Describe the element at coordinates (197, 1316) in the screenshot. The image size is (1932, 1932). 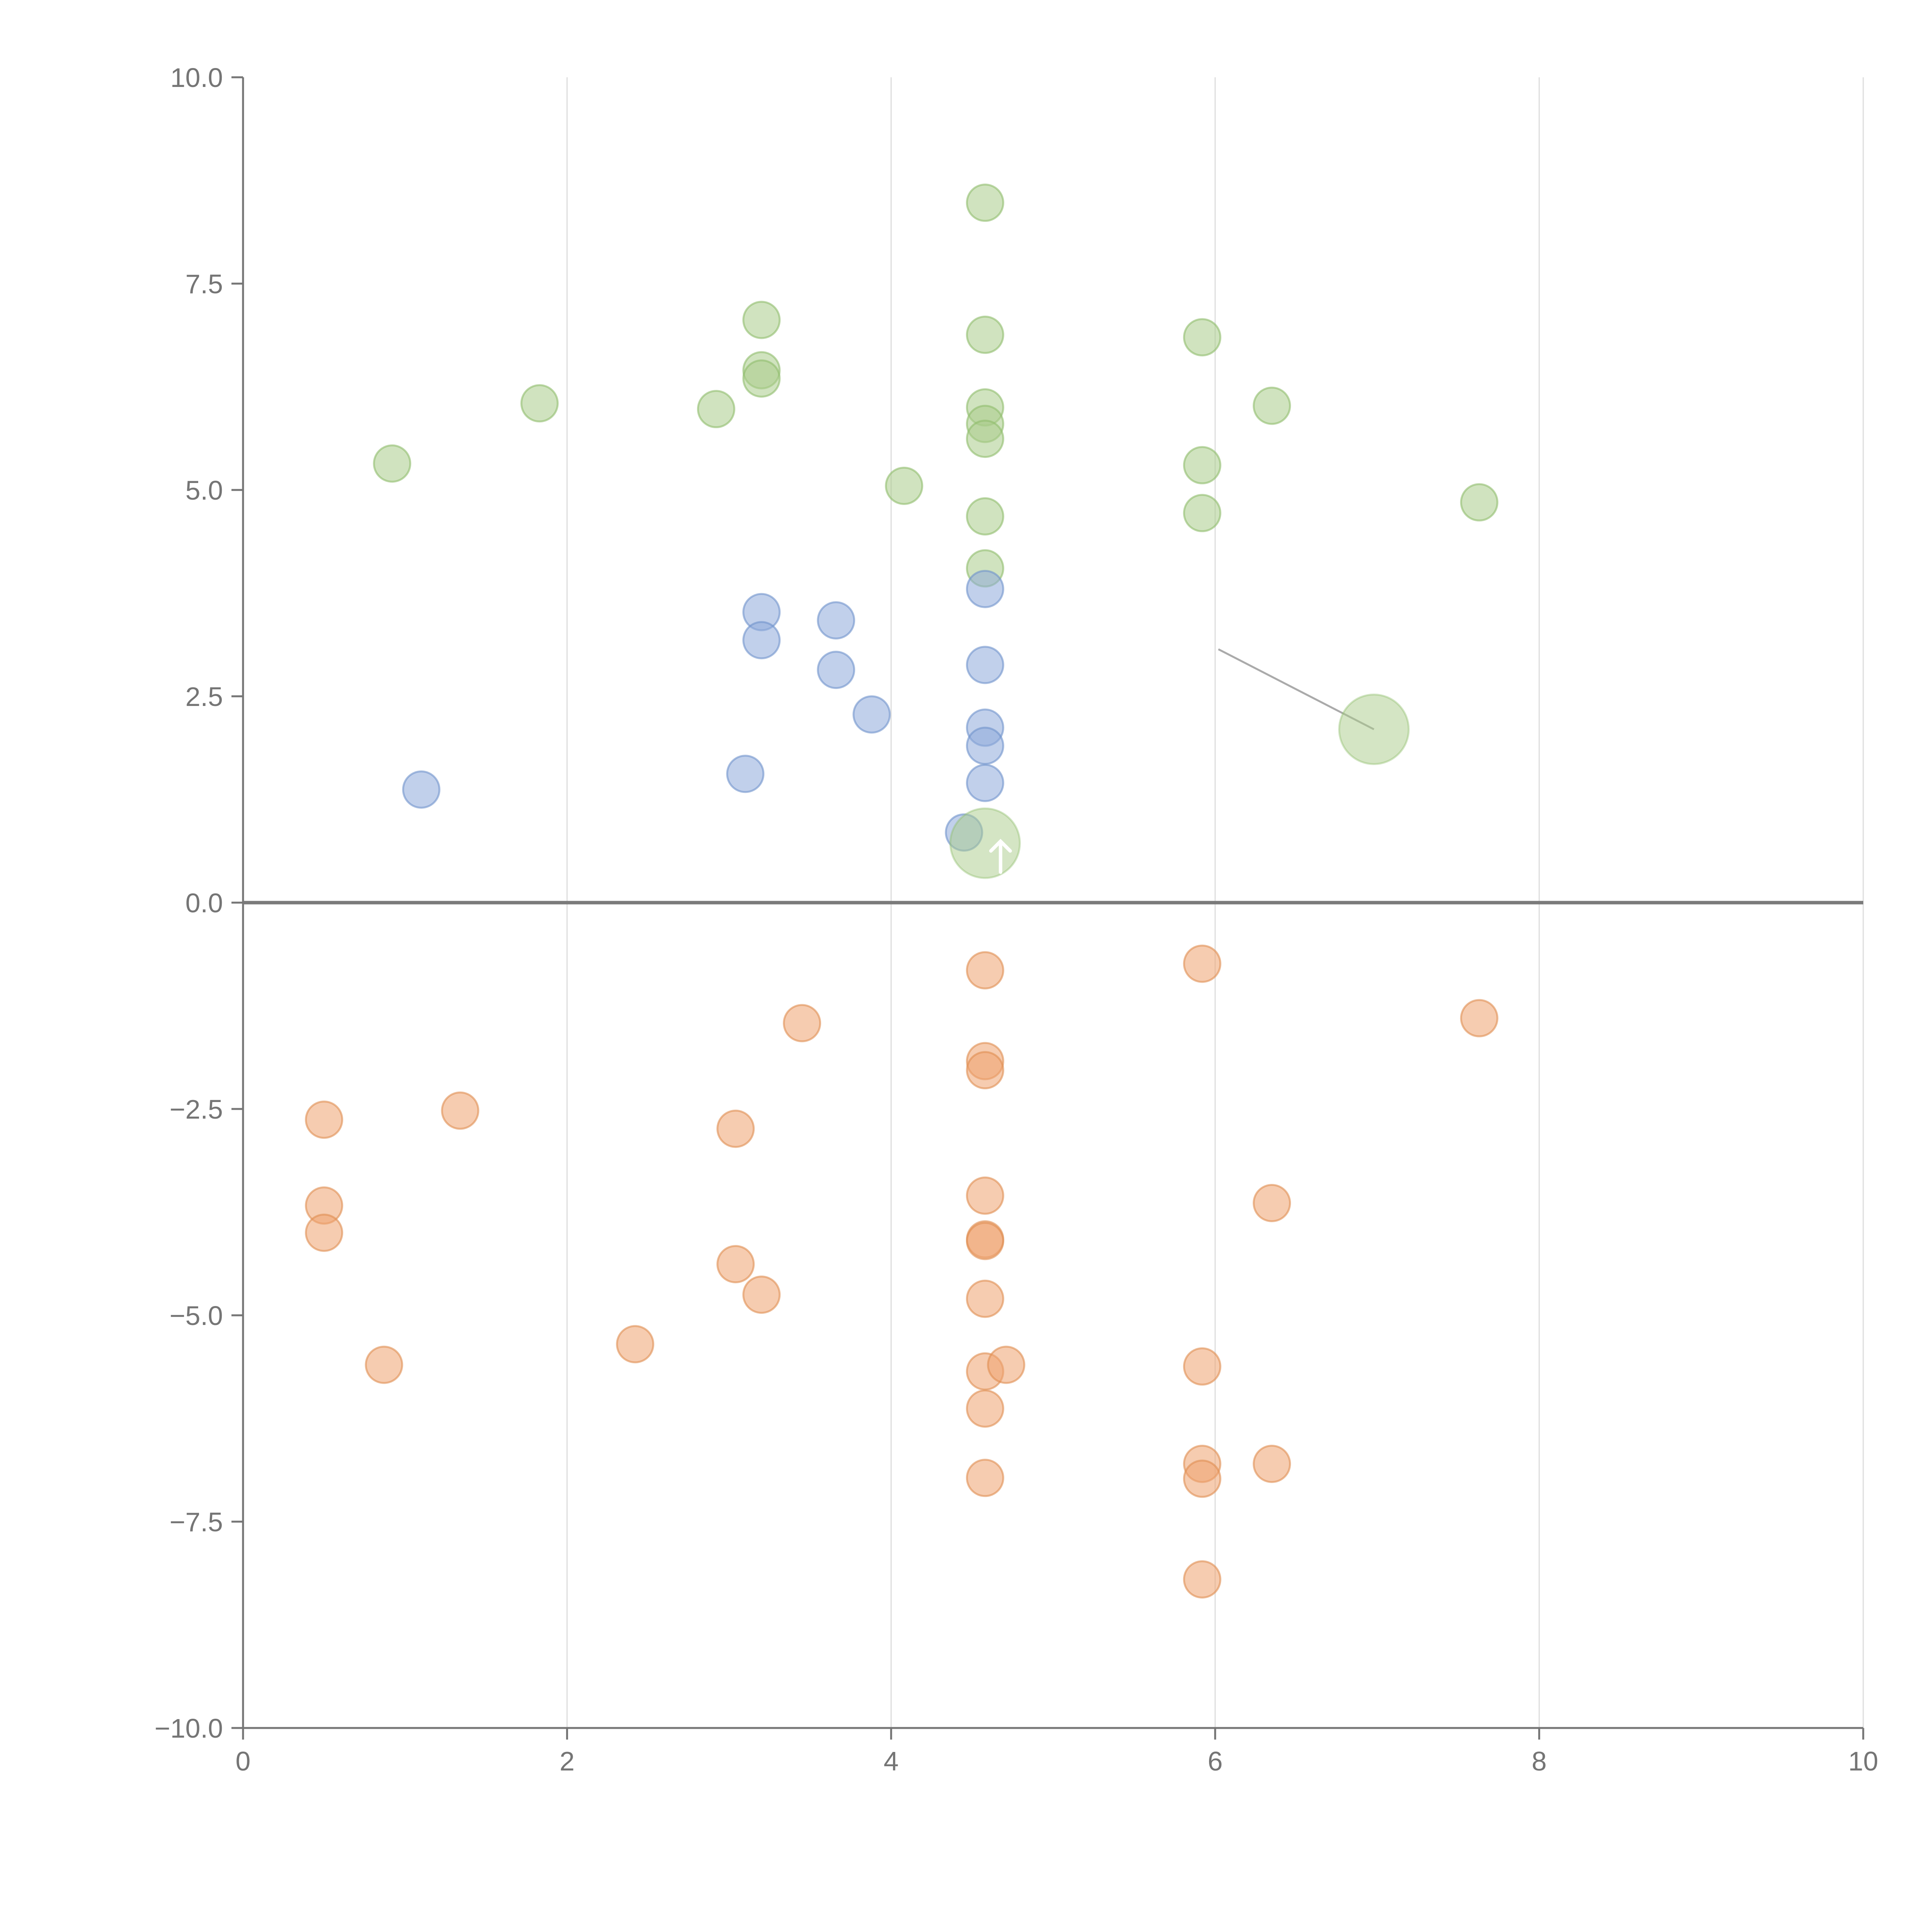
I see `y-tick-label: −5.0` at that location.